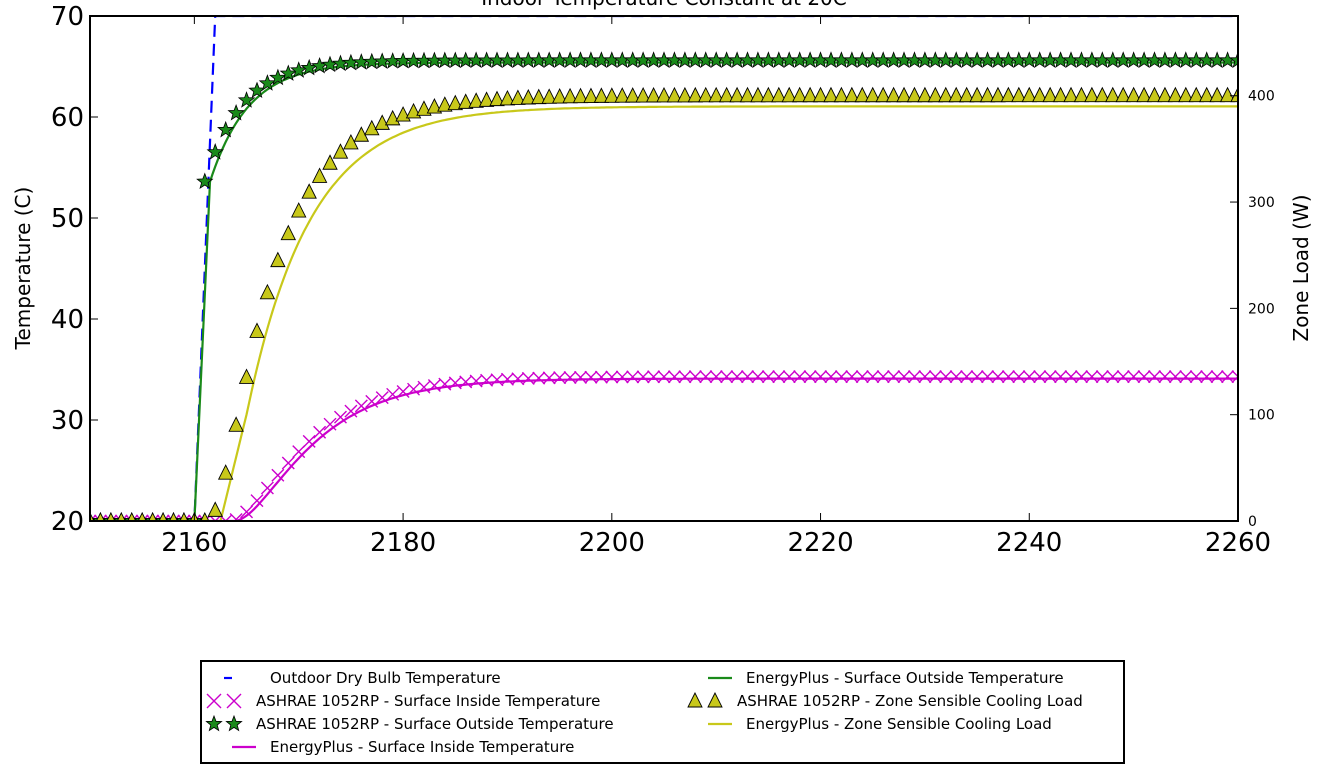  Describe the element at coordinates (67, 522) in the screenshot. I see `y-tick-label: 20` at that location.